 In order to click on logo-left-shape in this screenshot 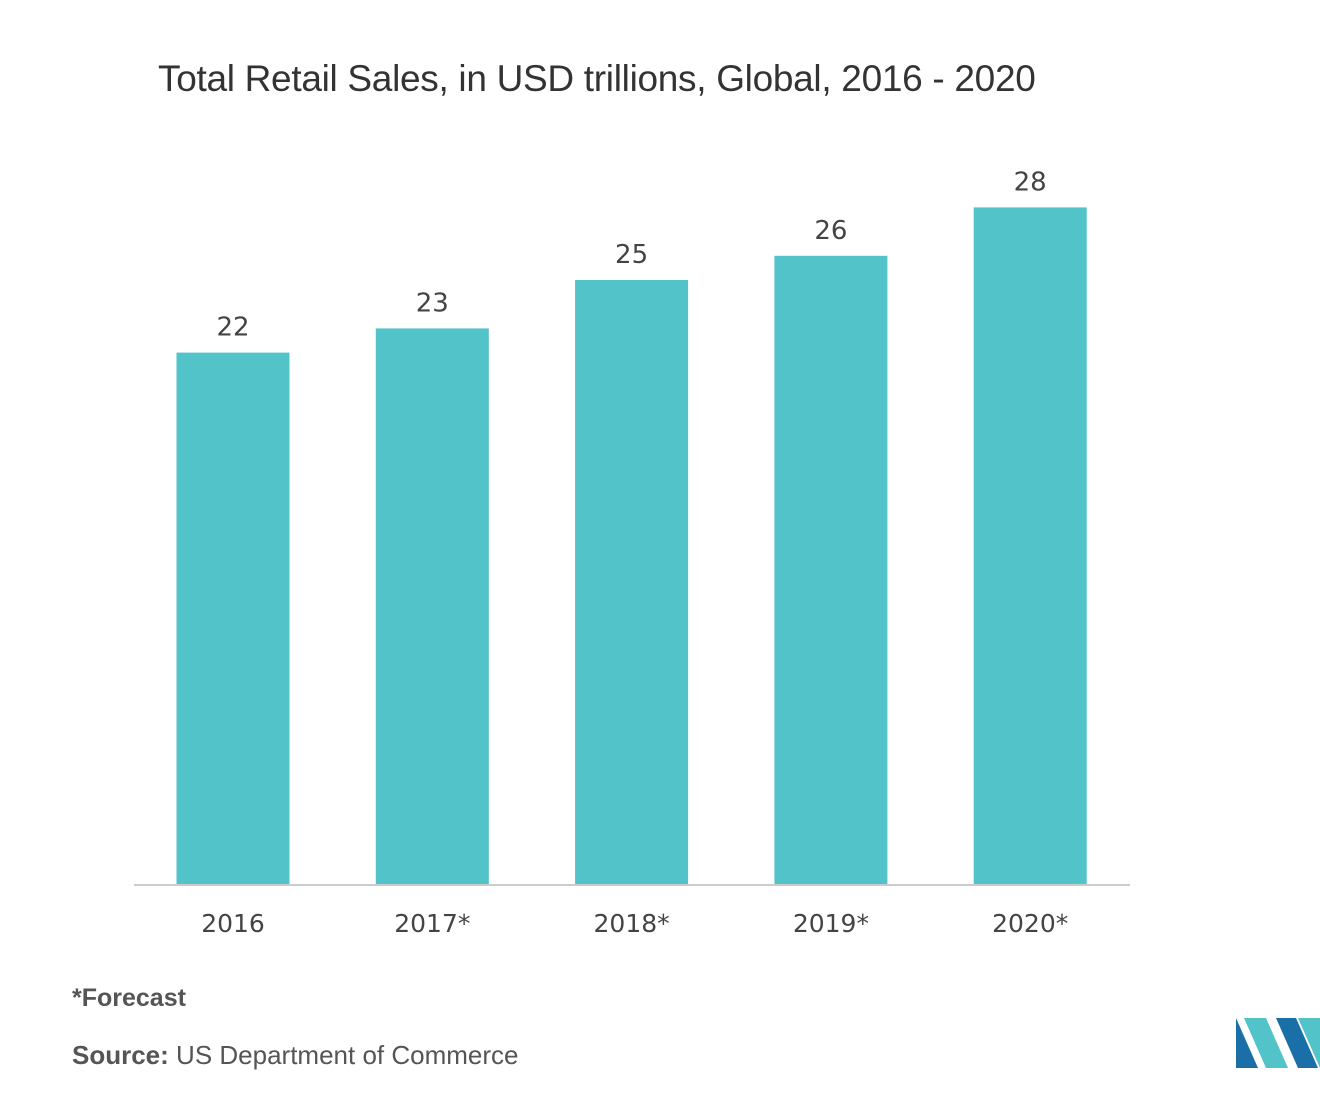, I will do `click(1247, 1043)`.